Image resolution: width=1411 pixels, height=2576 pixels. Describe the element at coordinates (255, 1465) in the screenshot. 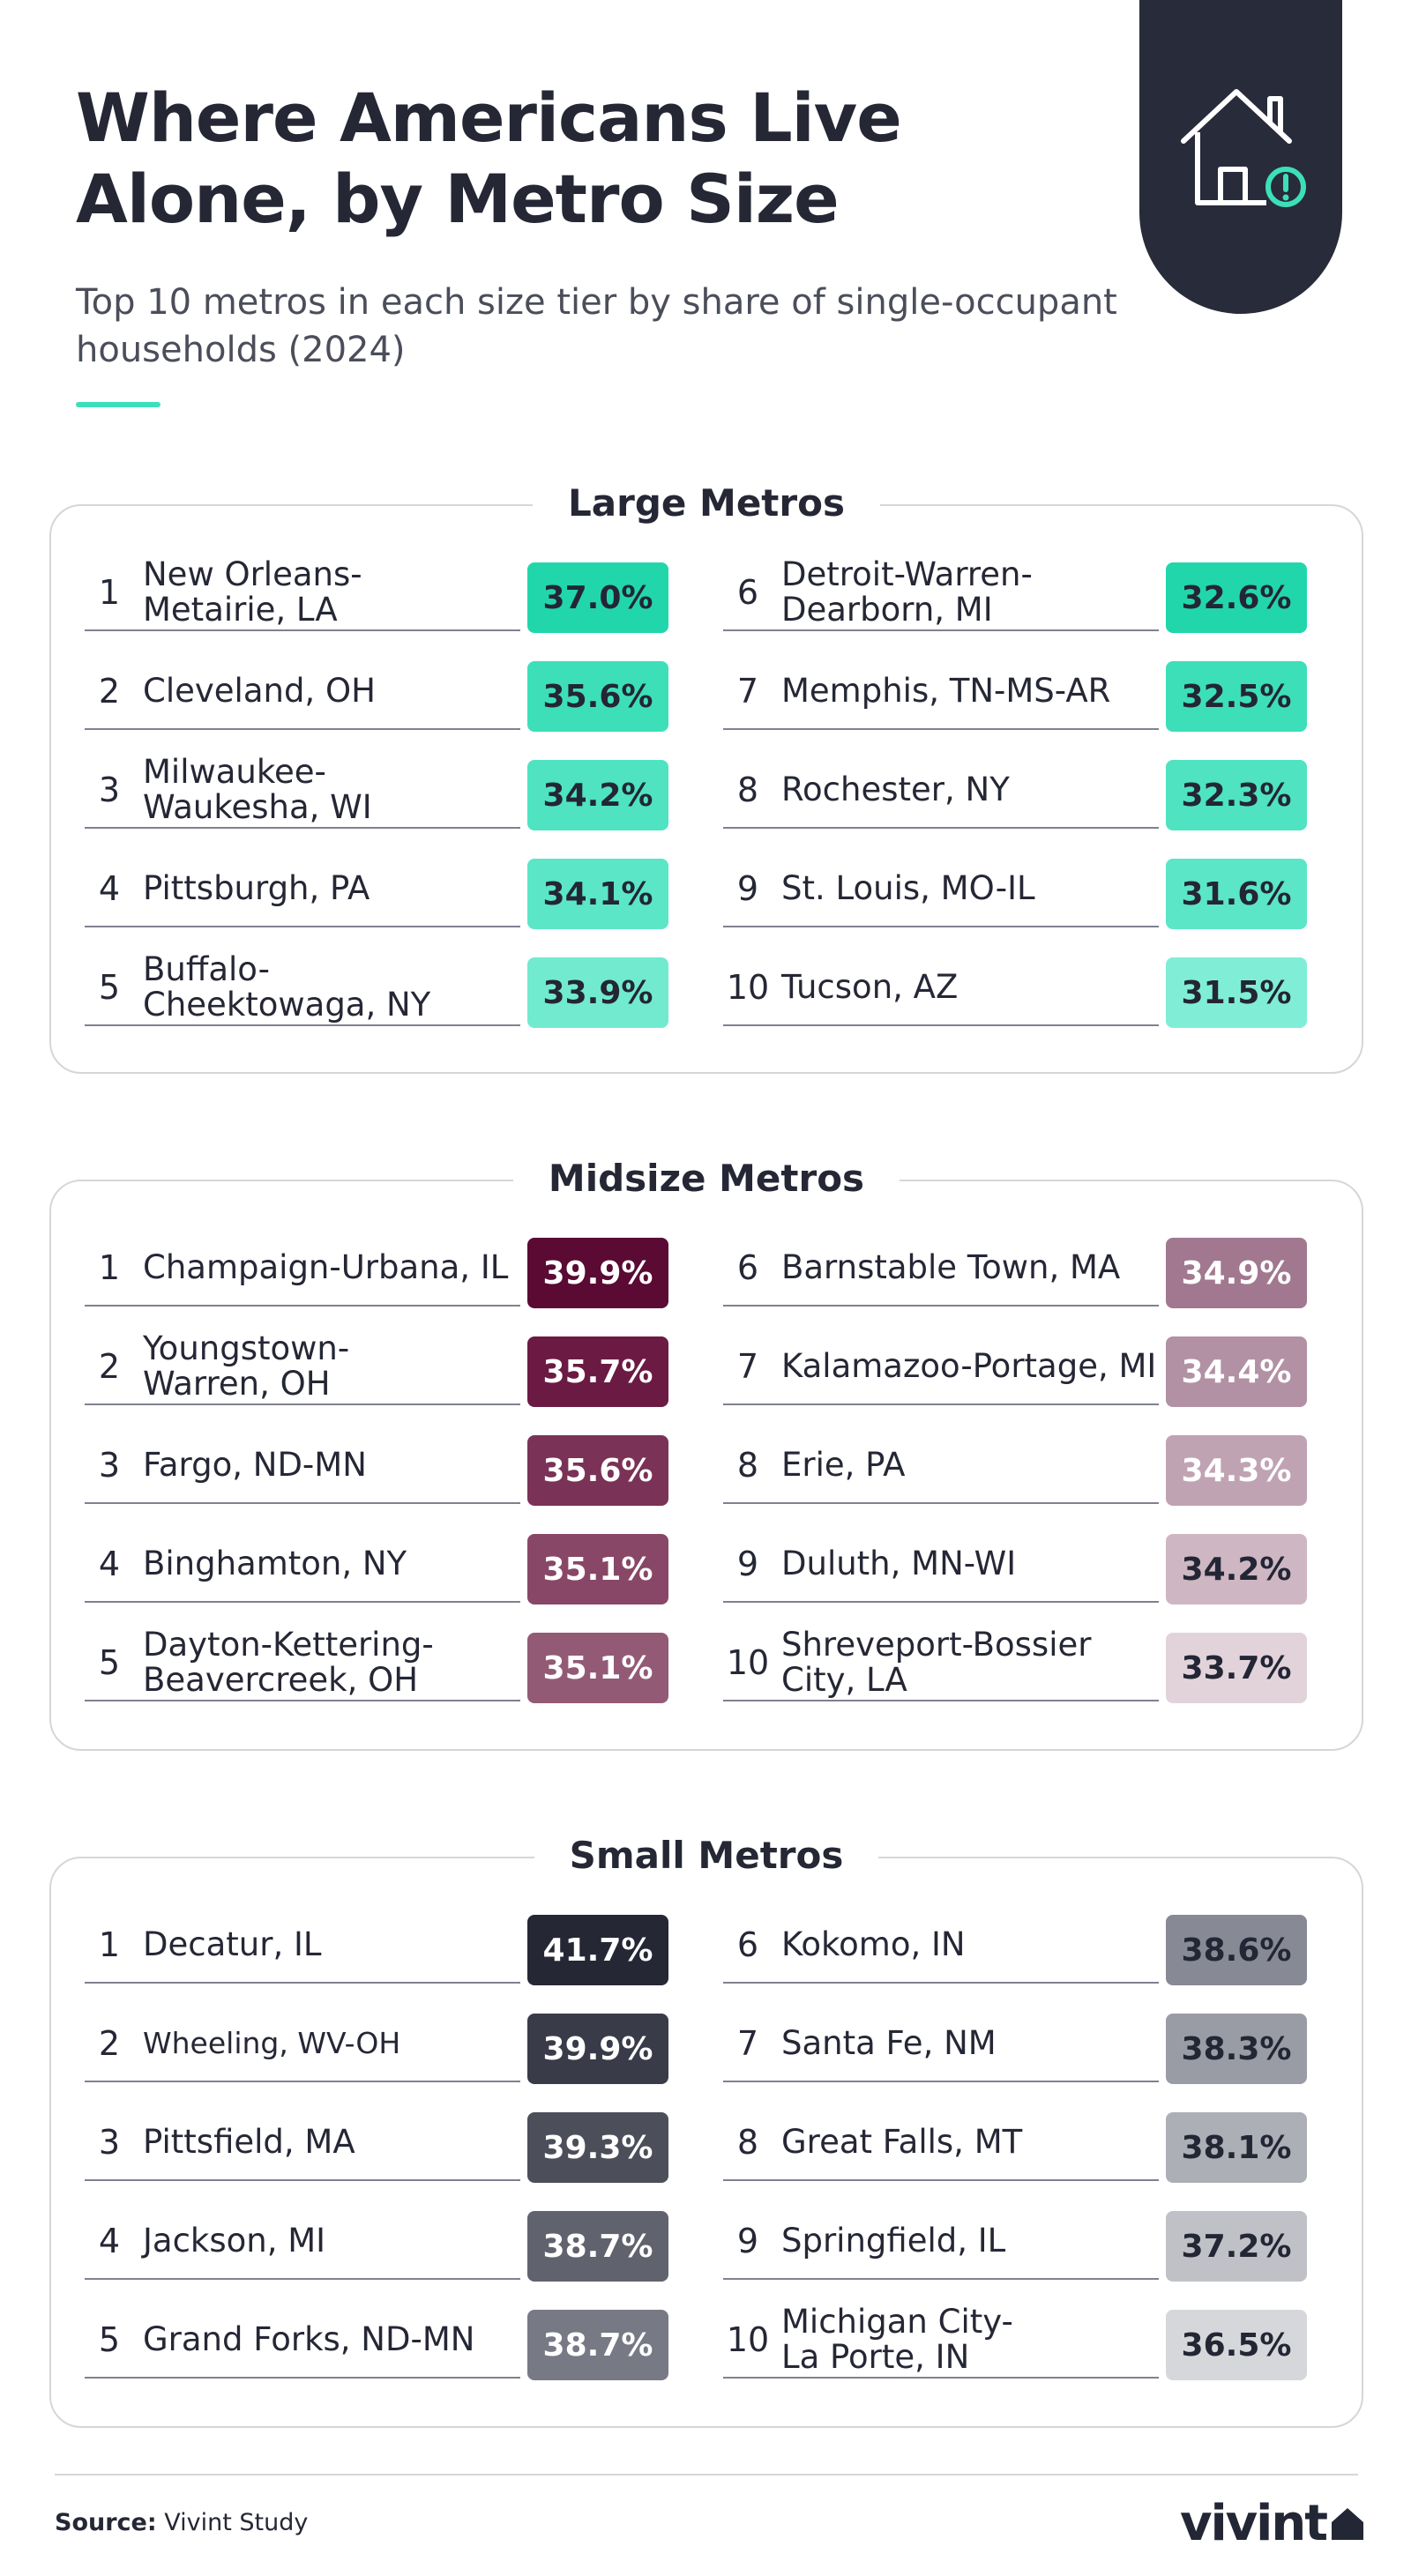

I see `metro-name: Fargo, ND-MN` at that location.